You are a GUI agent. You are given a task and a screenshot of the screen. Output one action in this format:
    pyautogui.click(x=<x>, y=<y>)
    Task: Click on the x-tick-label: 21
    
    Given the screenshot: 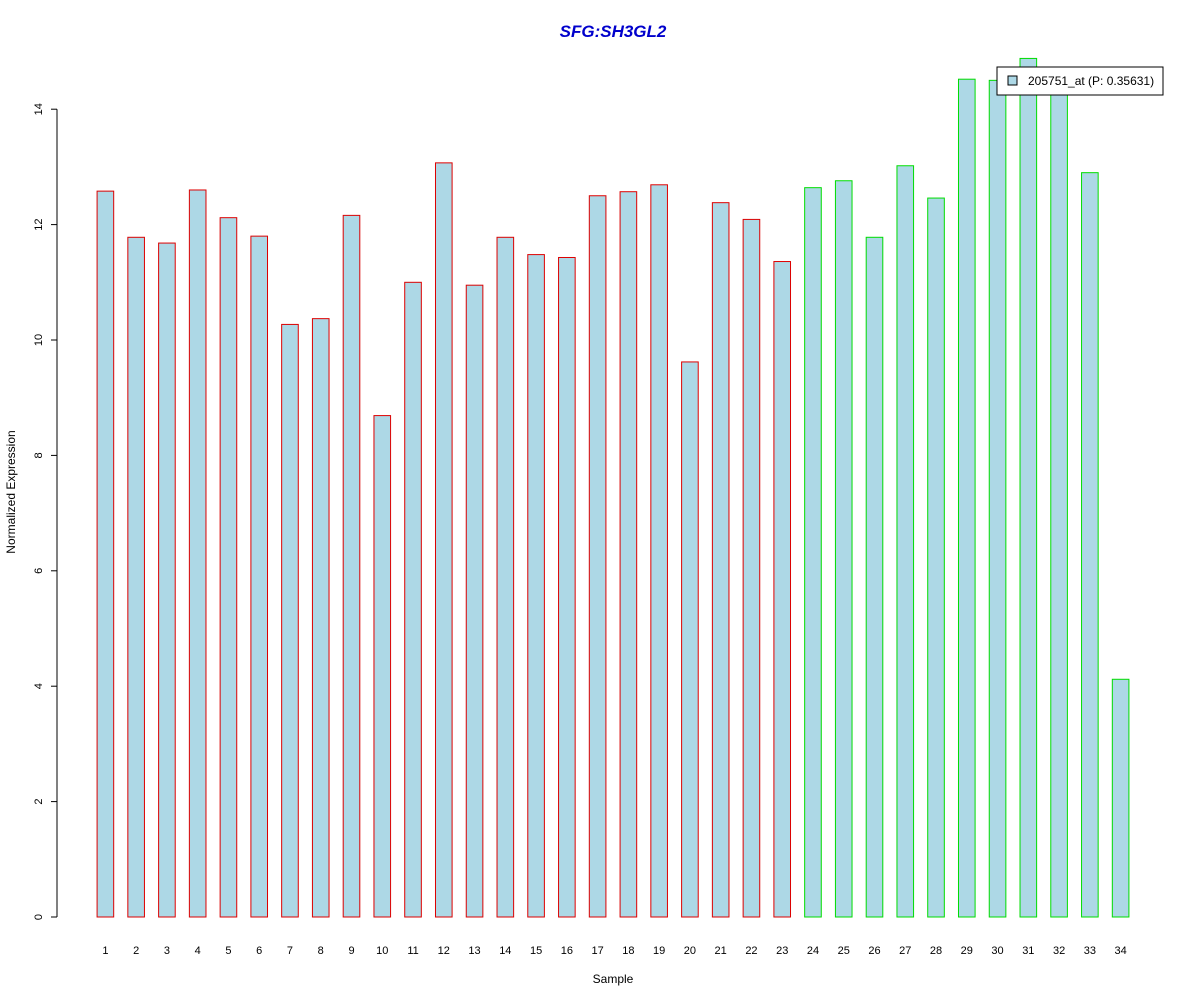 What is the action you would take?
    pyautogui.click(x=721, y=951)
    